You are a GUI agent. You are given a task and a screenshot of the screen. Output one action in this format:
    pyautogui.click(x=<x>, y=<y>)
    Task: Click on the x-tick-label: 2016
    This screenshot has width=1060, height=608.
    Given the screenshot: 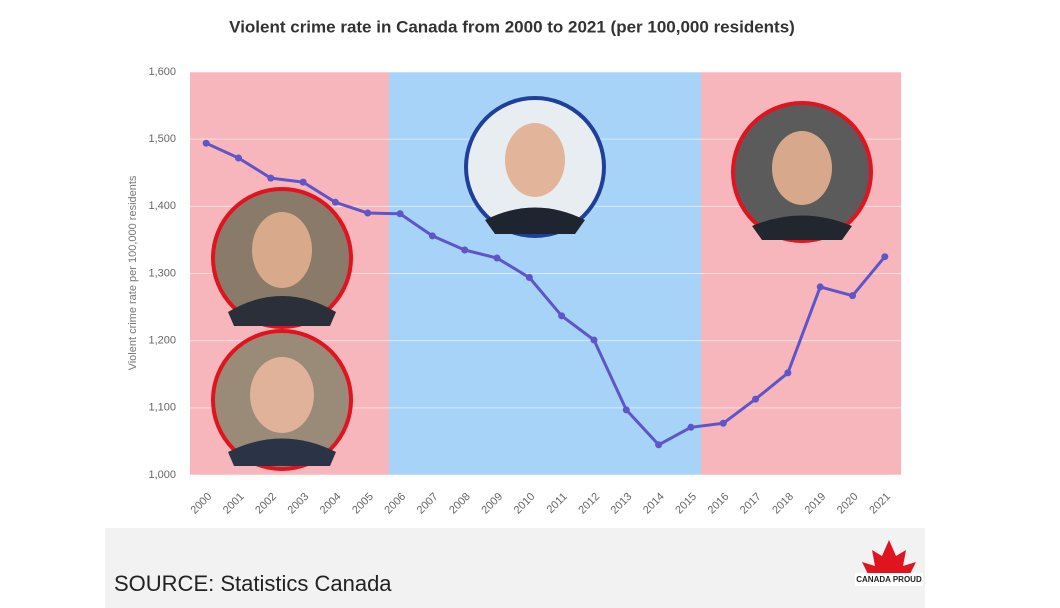 What is the action you would take?
    pyautogui.click(x=719, y=504)
    